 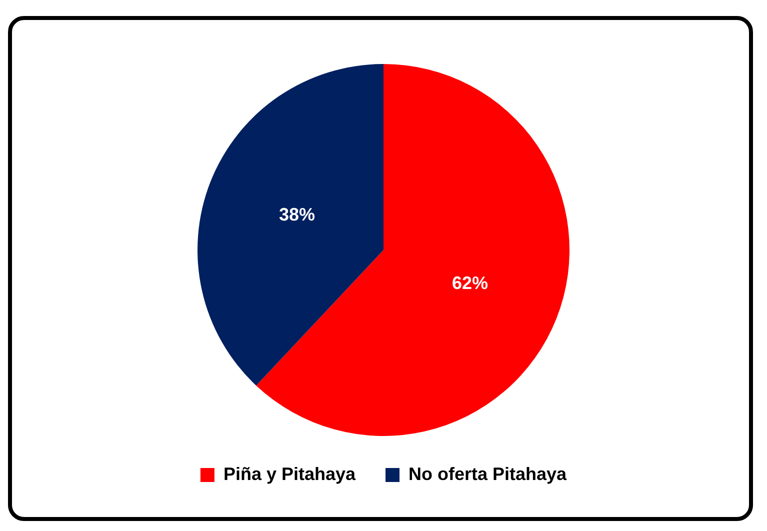 I want to click on data-label: 38%, so click(x=297, y=214).